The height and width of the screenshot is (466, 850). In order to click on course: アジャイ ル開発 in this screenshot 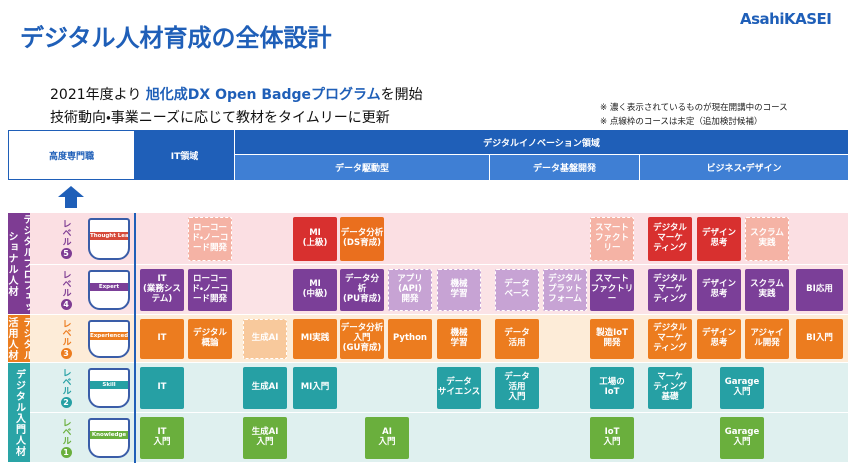, I will do `click(767, 339)`.